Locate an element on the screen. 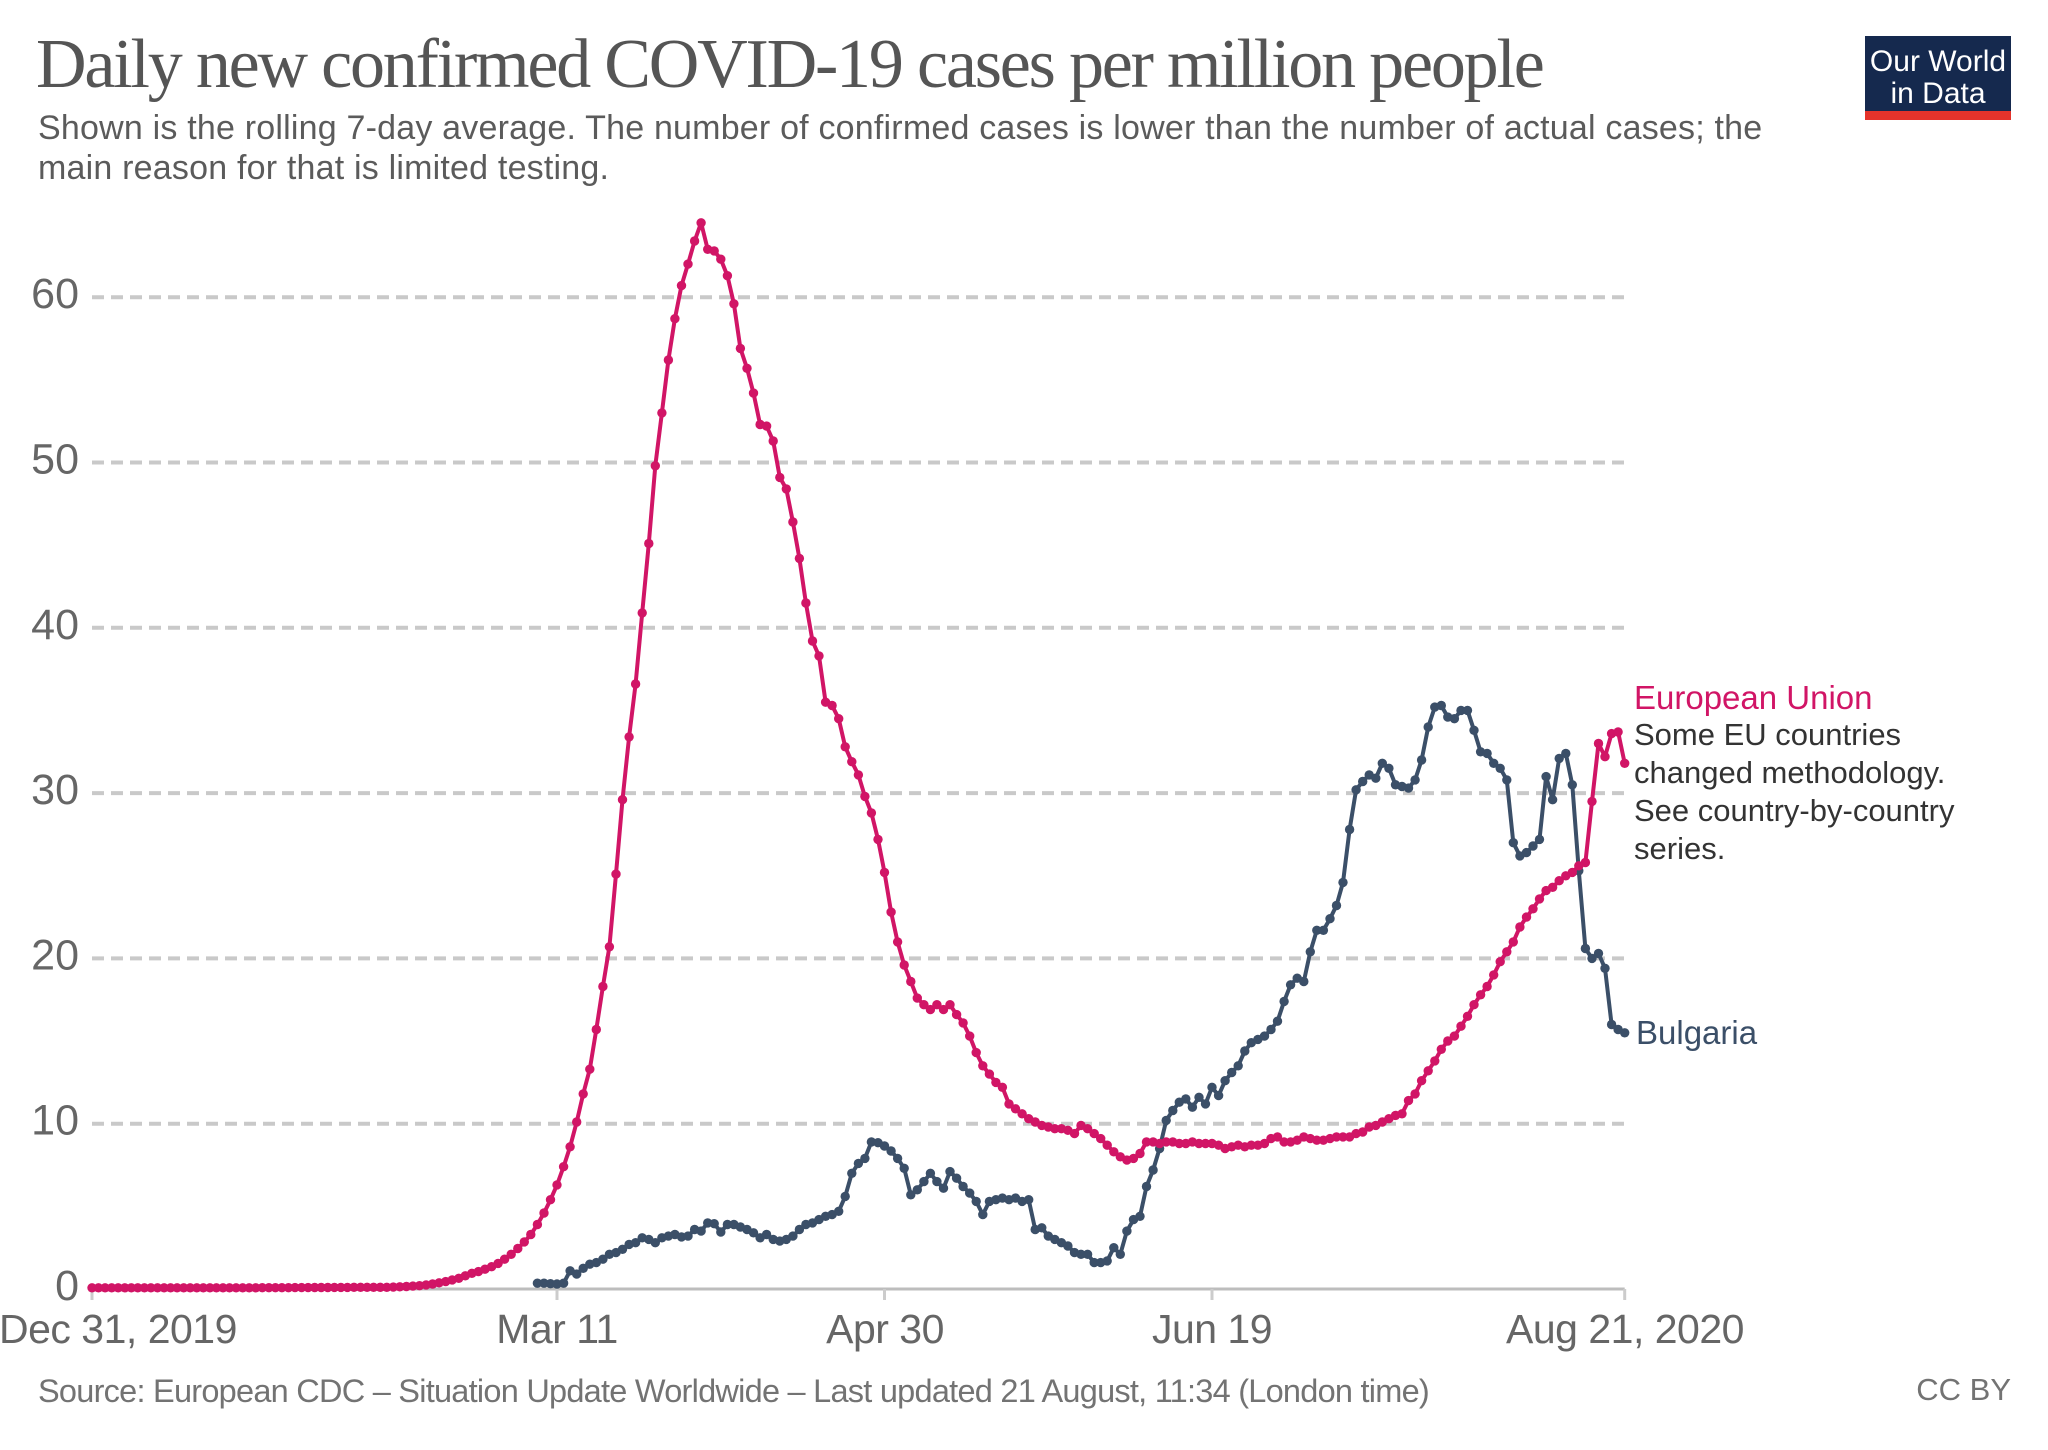 The width and height of the screenshot is (2048, 1450). svg-text: Our World is located at coordinates (1938, 61).